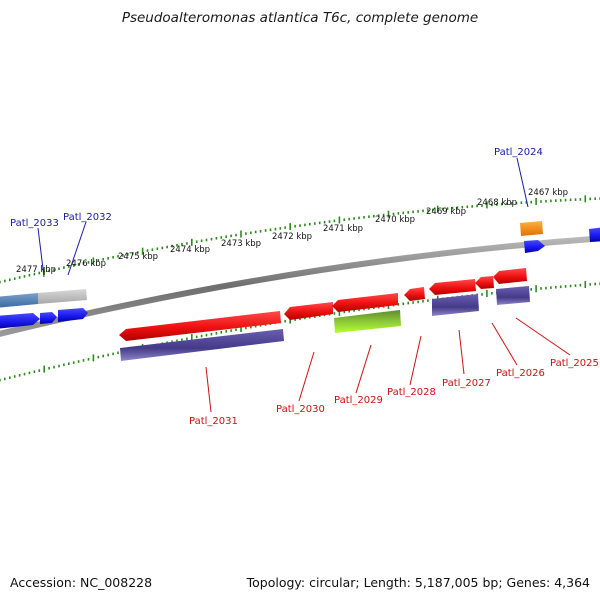 Image resolution: width=600 pixels, height=600 pixels. I want to click on label-patl2025: Patl_2025, so click(574, 363).